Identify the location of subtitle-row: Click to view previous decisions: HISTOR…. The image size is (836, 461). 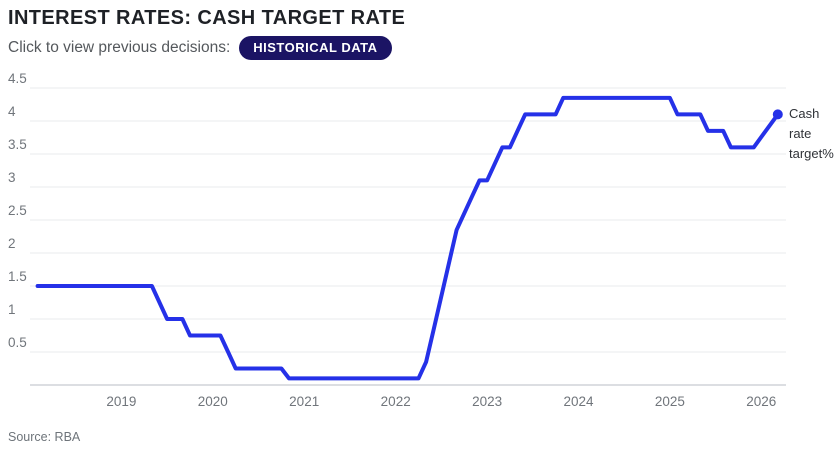
(422, 47).